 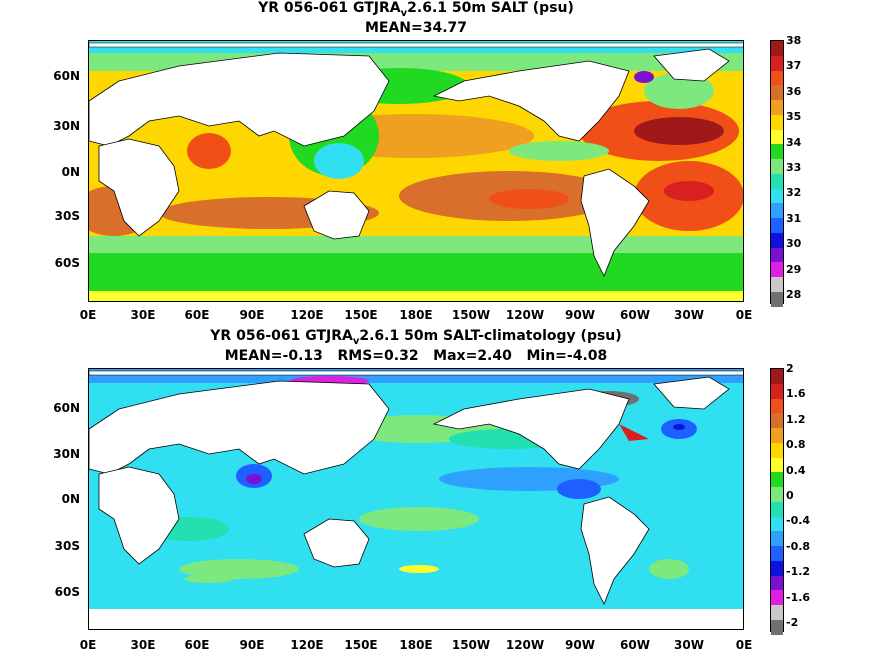 What do you see at coordinates (790, 368) in the screenshot?
I see `colorbar-tick-label: 2` at bounding box center [790, 368].